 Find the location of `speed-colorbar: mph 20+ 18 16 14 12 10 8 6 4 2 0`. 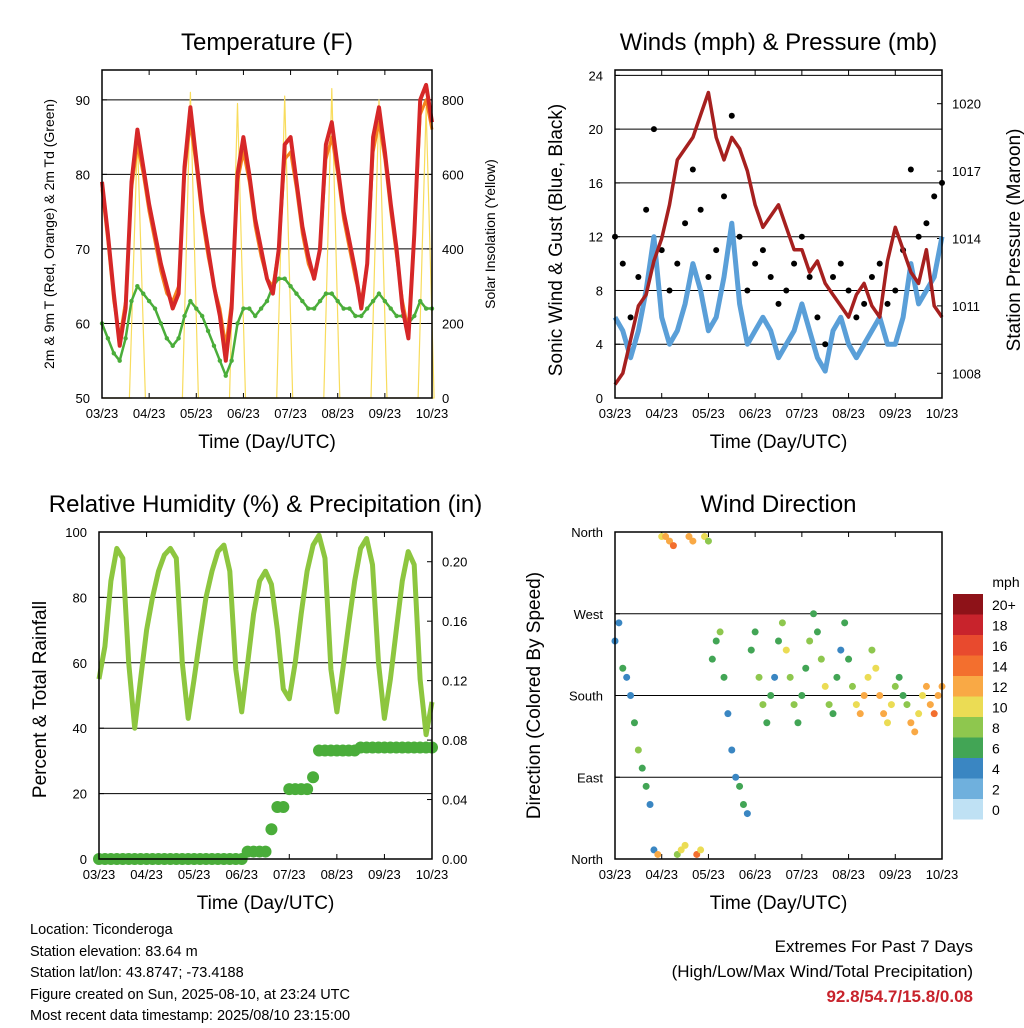

speed-colorbar: mph 20+ 18 16 14 12 10 8 6 4 2 0 is located at coordinates (986, 697).